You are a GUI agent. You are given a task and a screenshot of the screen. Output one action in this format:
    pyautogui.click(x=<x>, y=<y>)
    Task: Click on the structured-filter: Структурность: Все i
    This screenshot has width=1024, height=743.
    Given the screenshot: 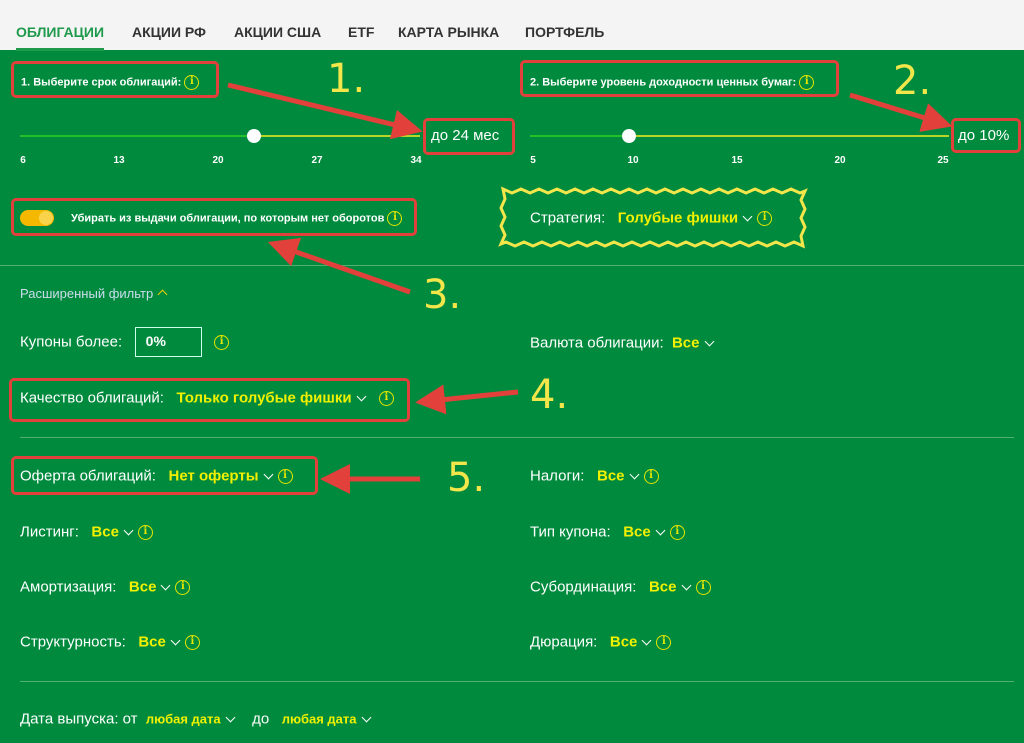 What is the action you would take?
    pyautogui.click(x=110, y=642)
    